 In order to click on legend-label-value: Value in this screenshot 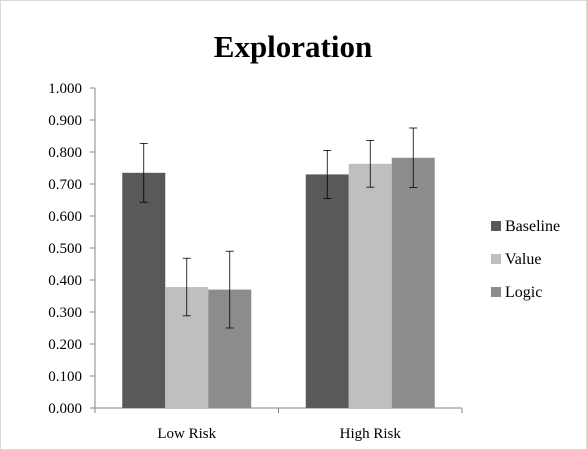, I will do `click(523, 259)`.